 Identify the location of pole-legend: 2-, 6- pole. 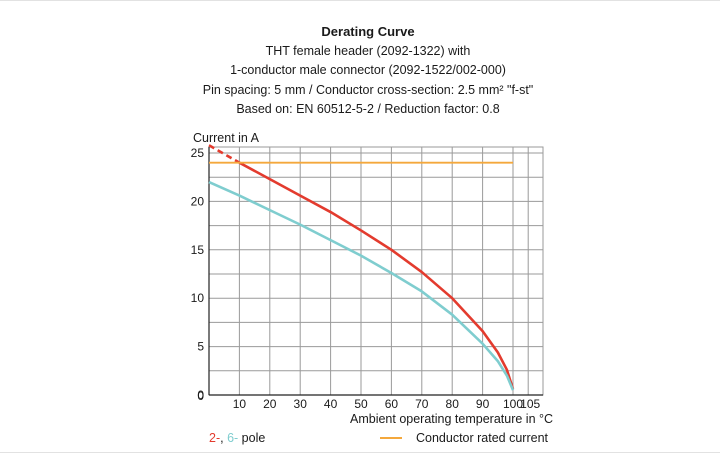
(237, 438).